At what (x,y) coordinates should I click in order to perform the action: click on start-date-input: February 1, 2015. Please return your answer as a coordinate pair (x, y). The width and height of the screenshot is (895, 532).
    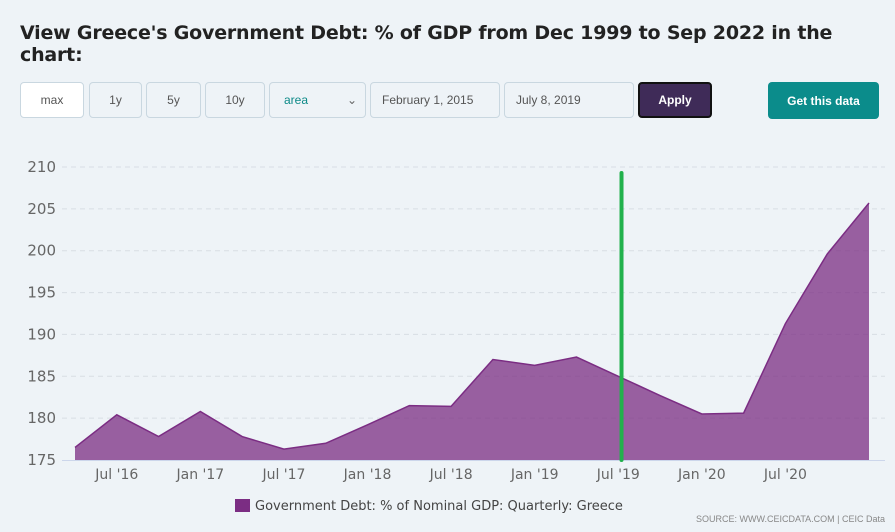
    Looking at the image, I should click on (435, 100).